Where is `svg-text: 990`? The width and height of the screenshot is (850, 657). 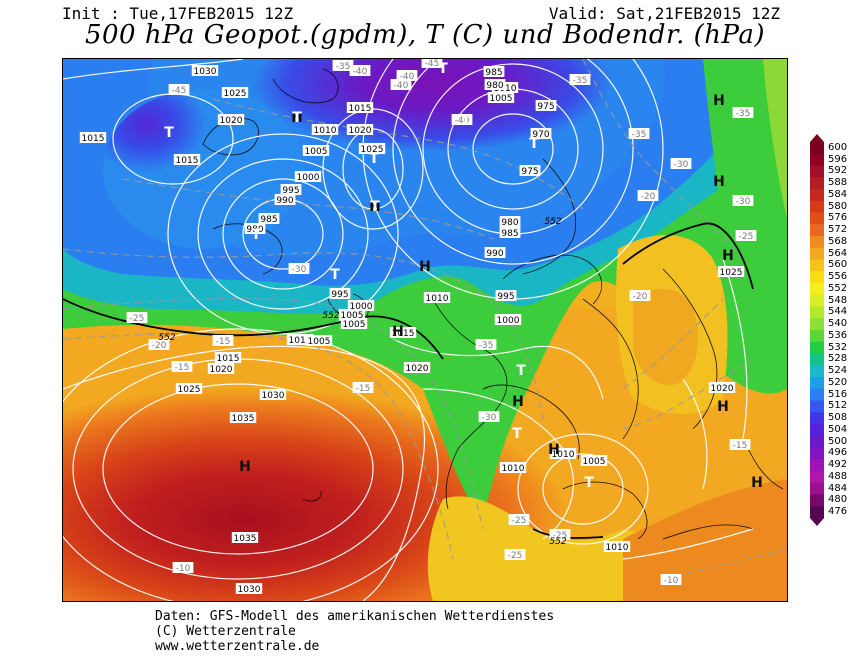 svg-text: 990 is located at coordinates (284, 201).